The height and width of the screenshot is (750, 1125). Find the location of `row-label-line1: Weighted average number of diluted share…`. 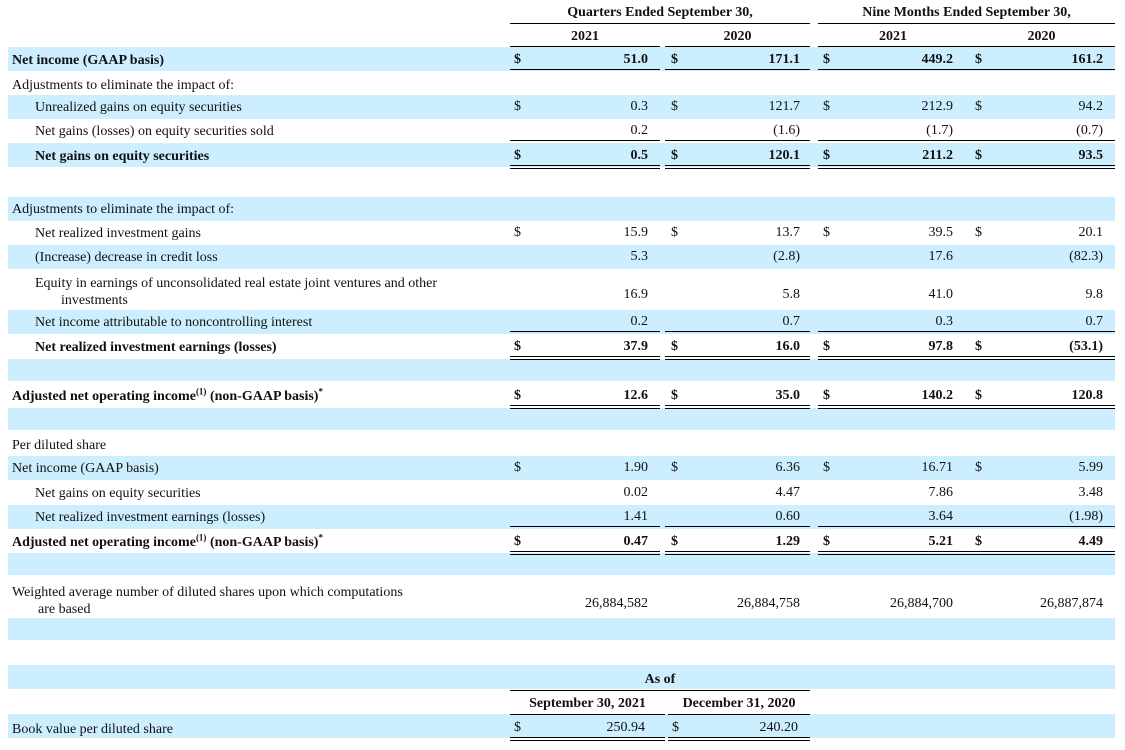

row-label-line1: Weighted average number of diluted share… is located at coordinates (207, 592).